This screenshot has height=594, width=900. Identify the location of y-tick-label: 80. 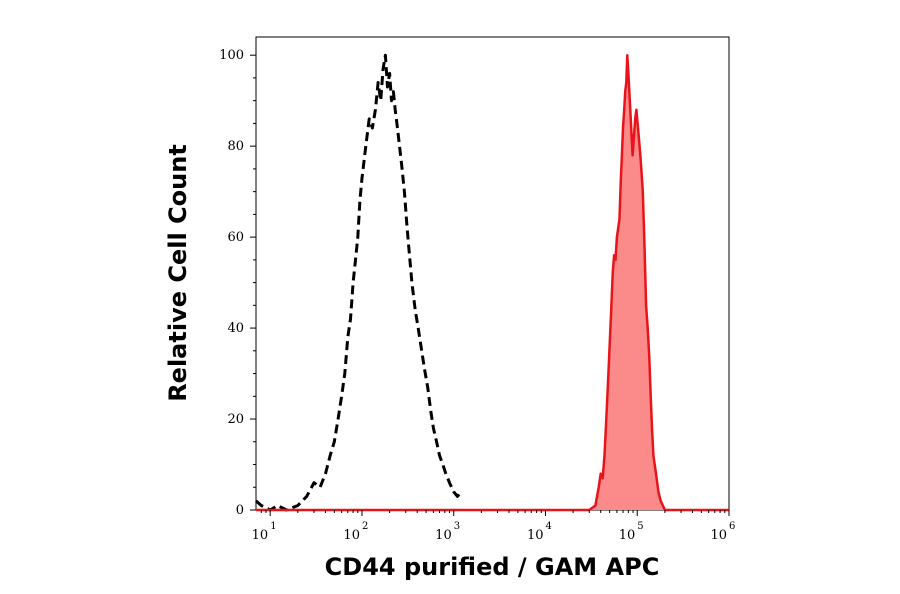
(235, 146).